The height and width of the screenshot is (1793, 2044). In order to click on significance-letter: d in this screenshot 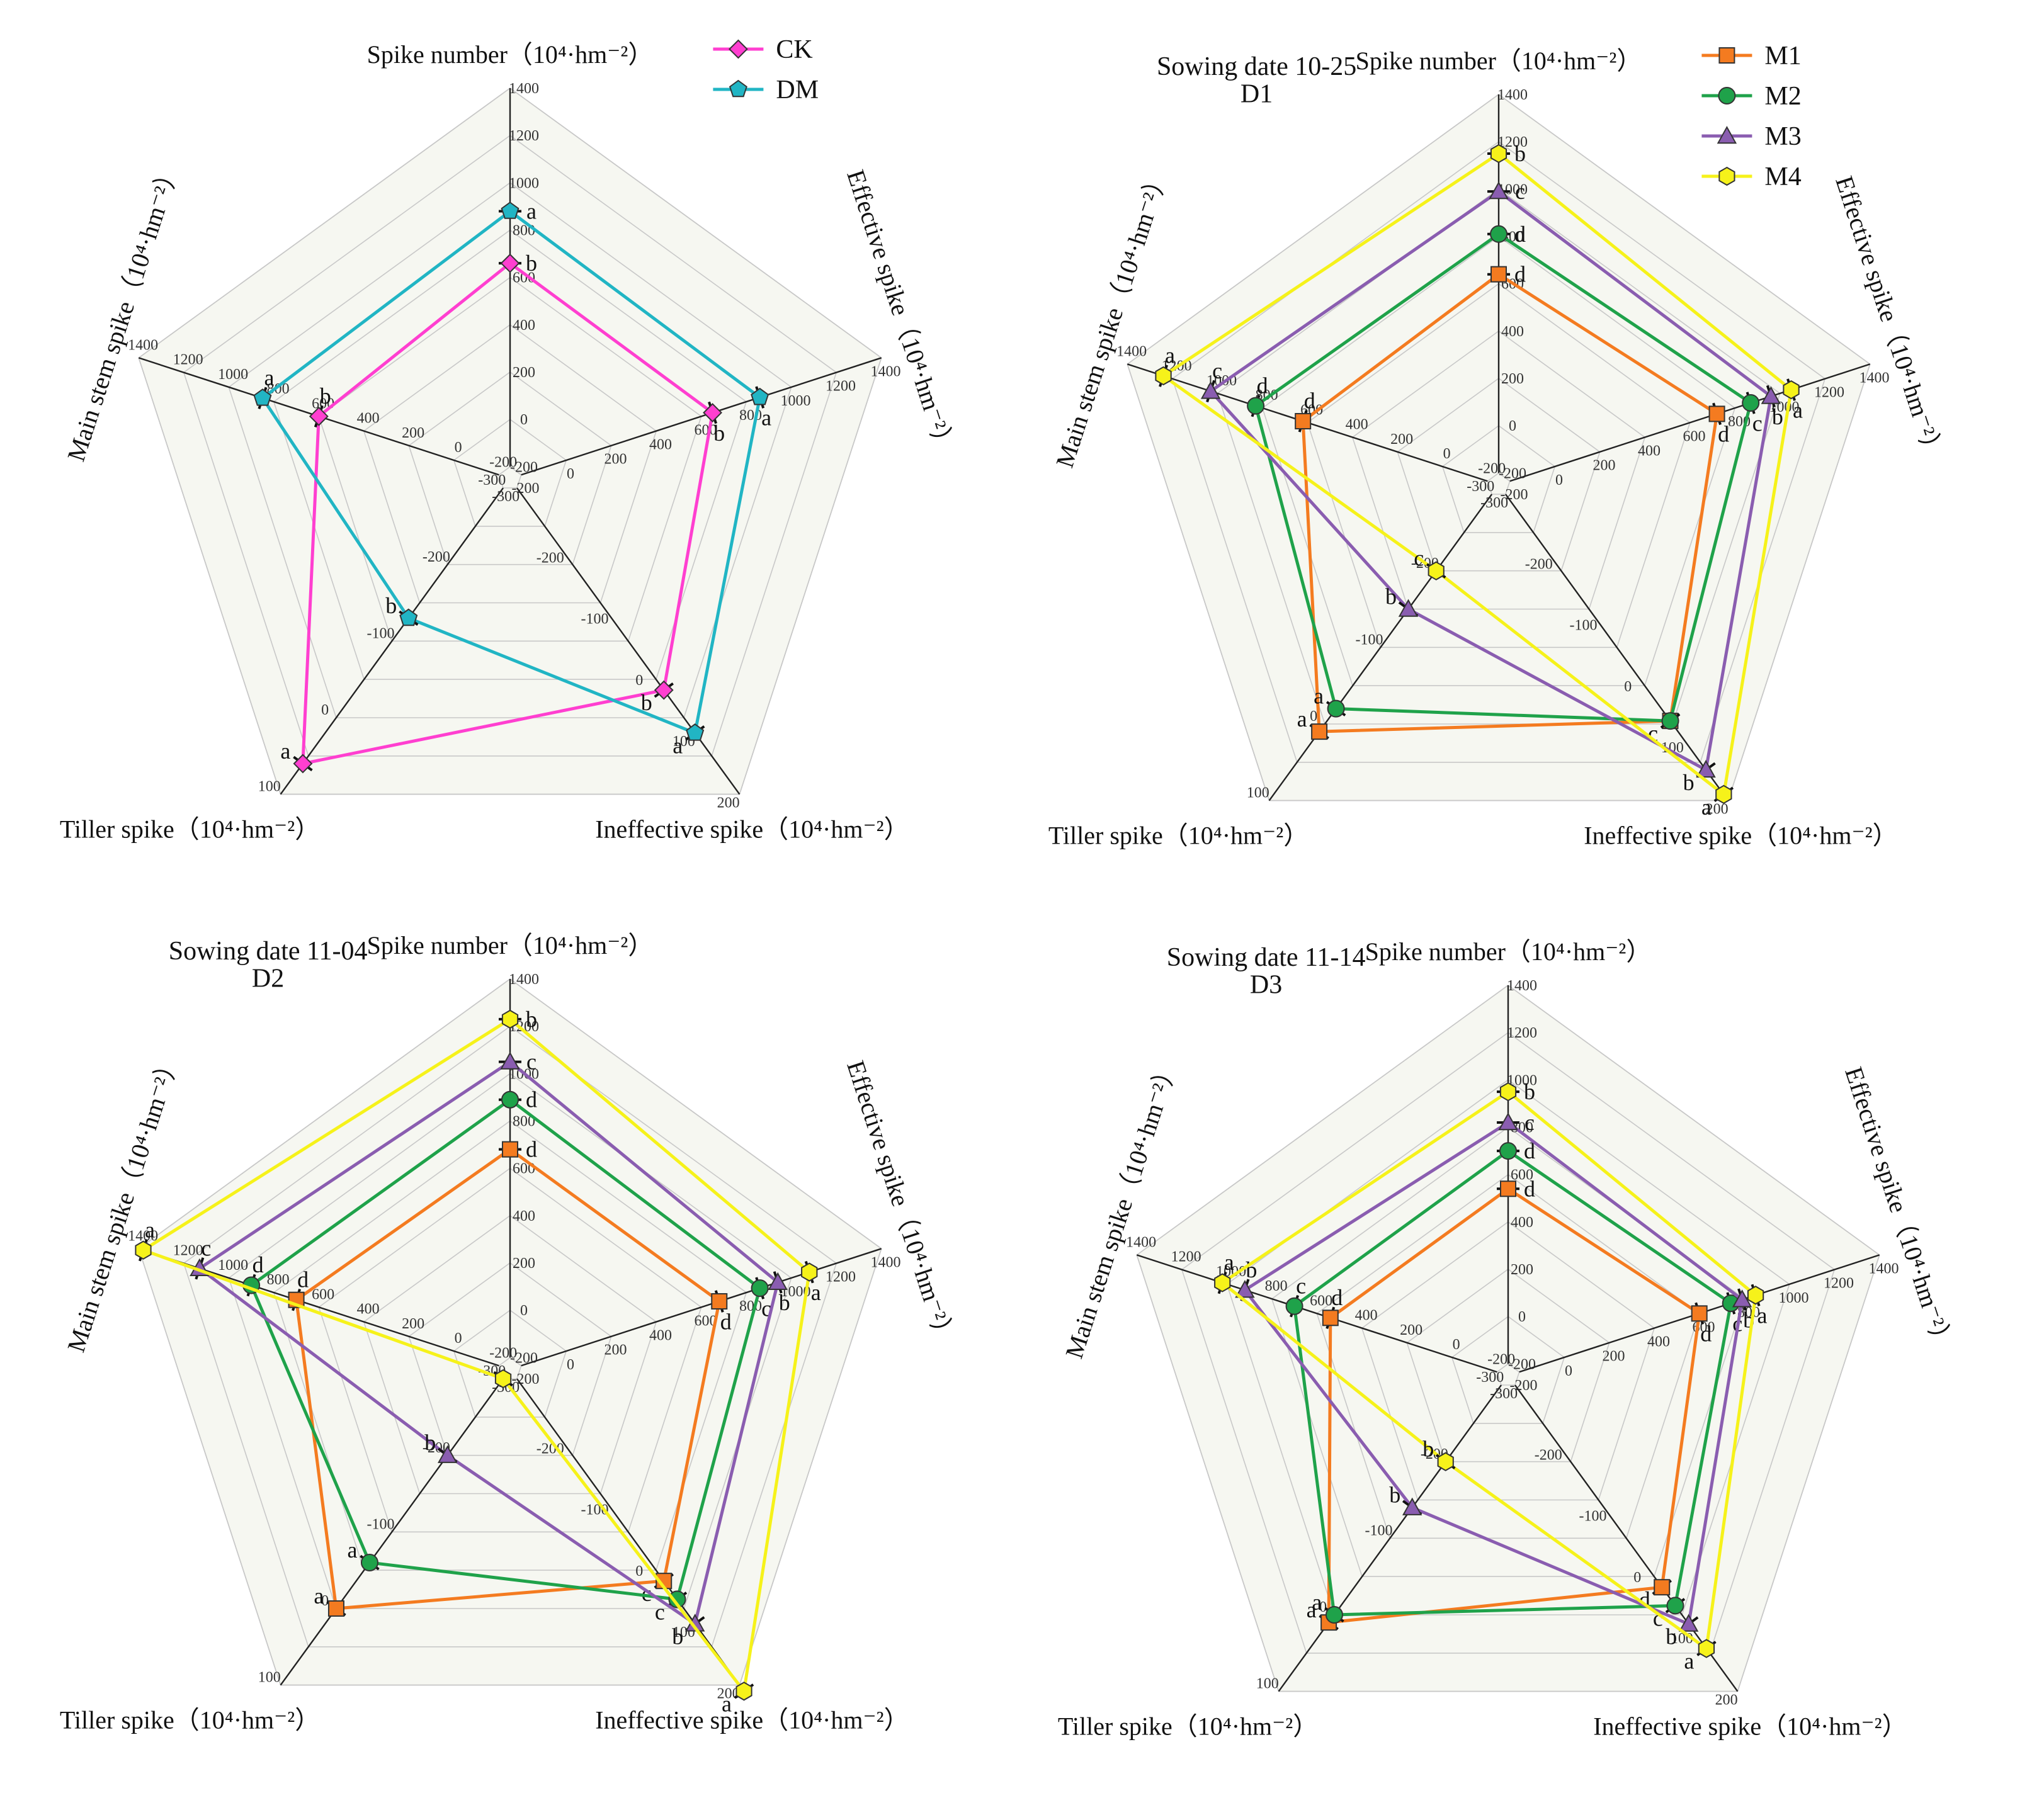, I will do `click(1262, 385)`.